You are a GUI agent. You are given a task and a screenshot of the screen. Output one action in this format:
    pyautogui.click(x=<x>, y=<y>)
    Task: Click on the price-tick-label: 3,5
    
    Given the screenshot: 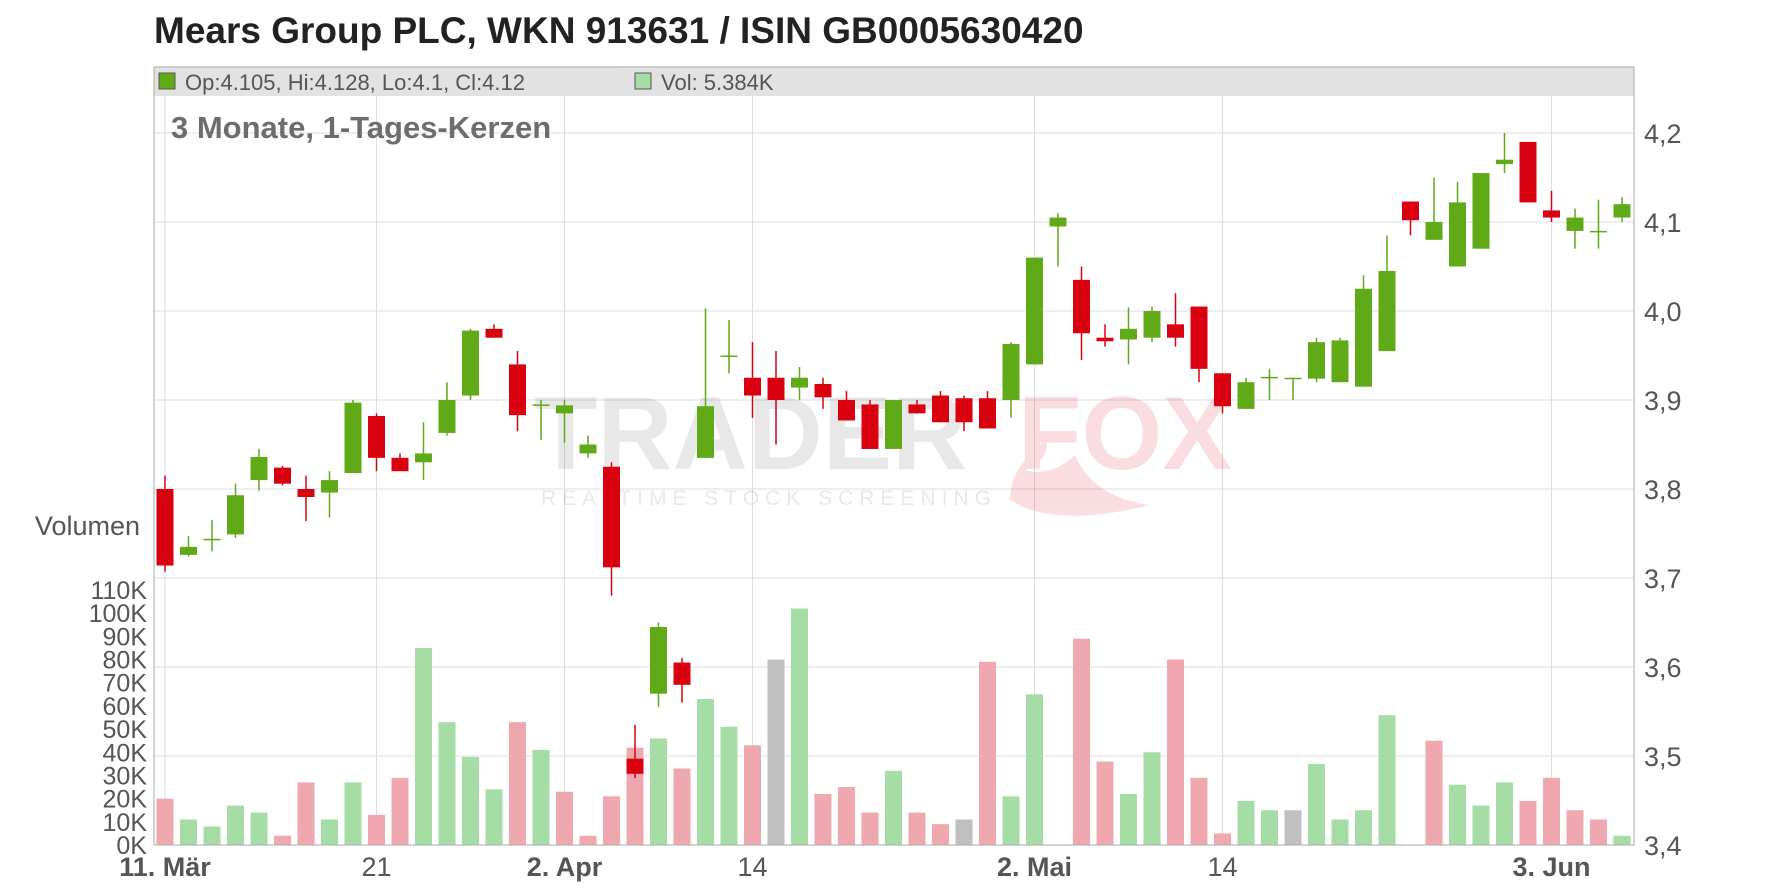 What is the action you would take?
    pyautogui.click(x=1663, y=757)
    